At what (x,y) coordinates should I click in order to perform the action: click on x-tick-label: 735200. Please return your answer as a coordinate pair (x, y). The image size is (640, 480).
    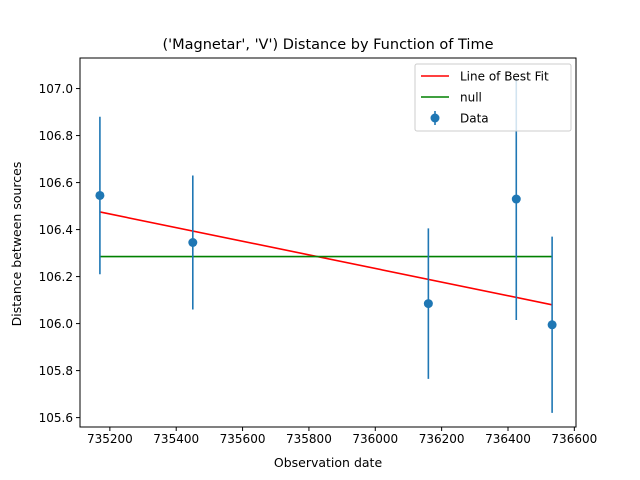
    Looking at the image, I should click on (110, 439).